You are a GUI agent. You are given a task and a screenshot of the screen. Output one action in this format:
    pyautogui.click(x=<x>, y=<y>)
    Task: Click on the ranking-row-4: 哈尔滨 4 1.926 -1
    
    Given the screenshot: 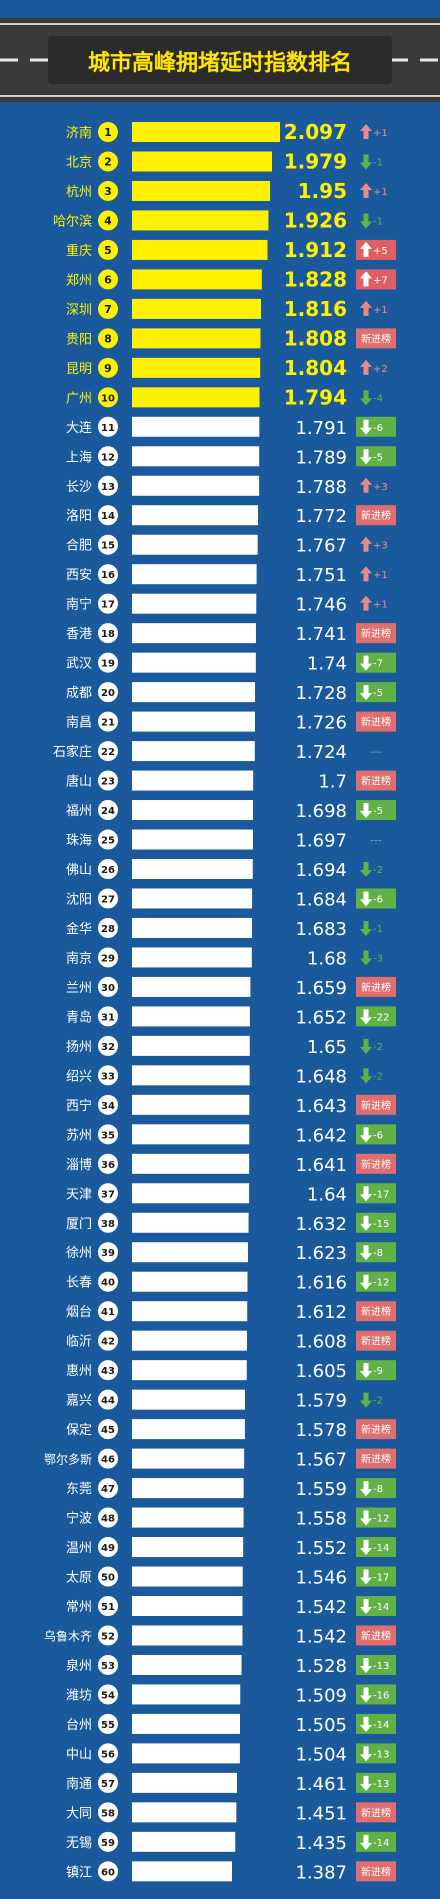 What is the action you would take?
    pyautogui.click(x=218, y=220)
    